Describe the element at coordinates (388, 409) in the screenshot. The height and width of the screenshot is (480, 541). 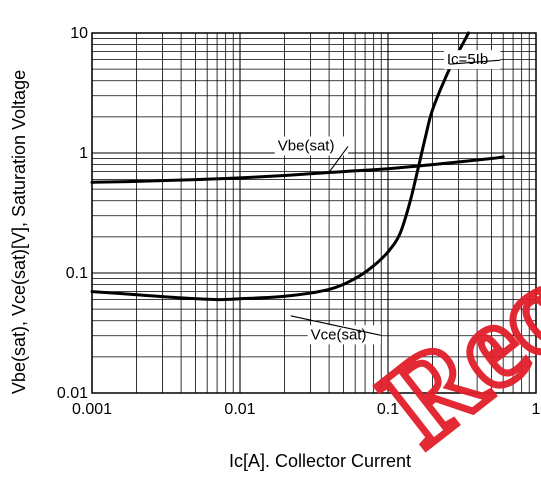
I see `x-tick-label: 0.1` at that location.